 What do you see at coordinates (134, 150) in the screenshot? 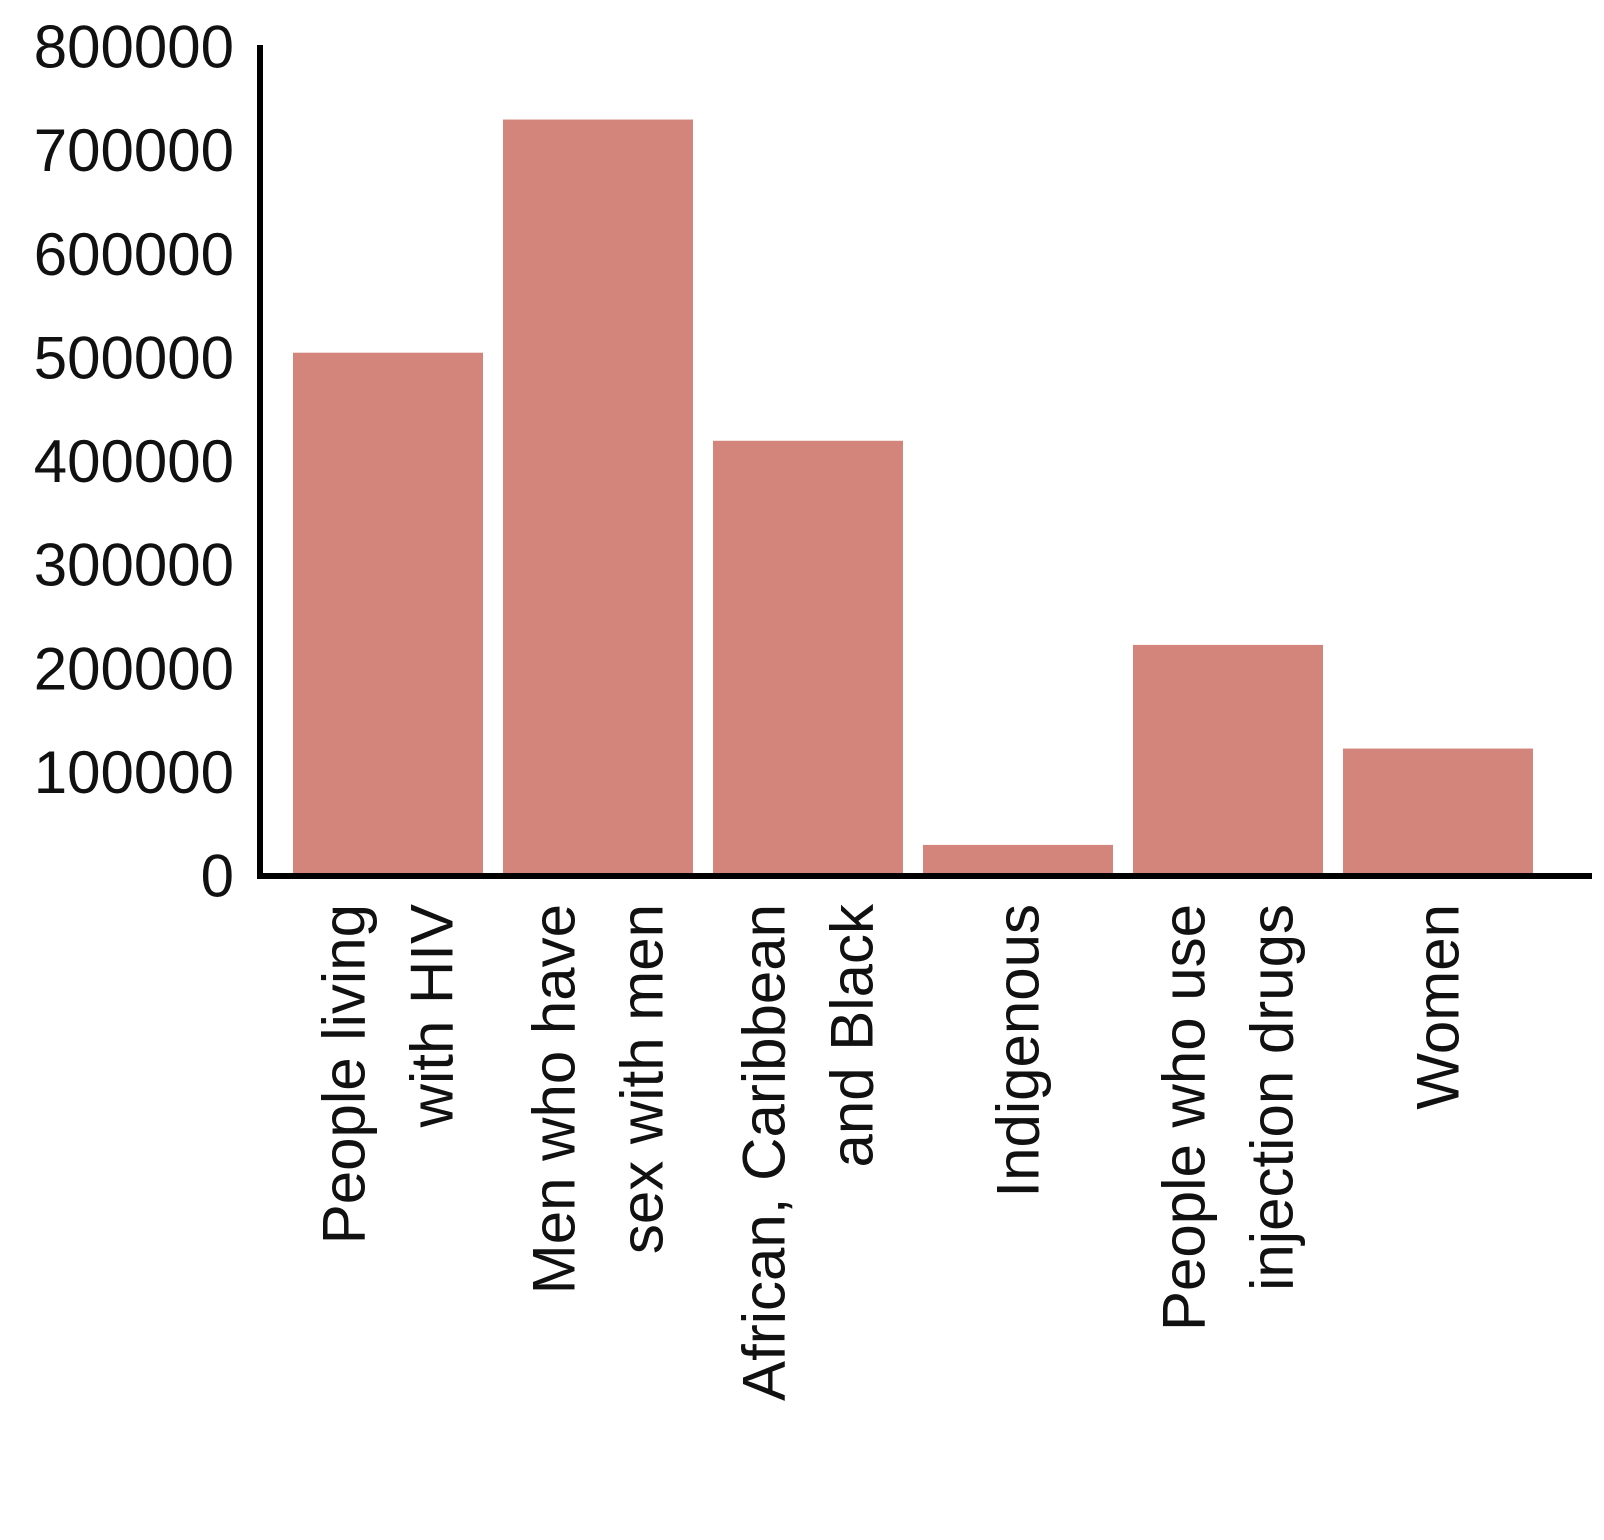
I see `y-tick-label: 700000` at bounding box center [134, 150].